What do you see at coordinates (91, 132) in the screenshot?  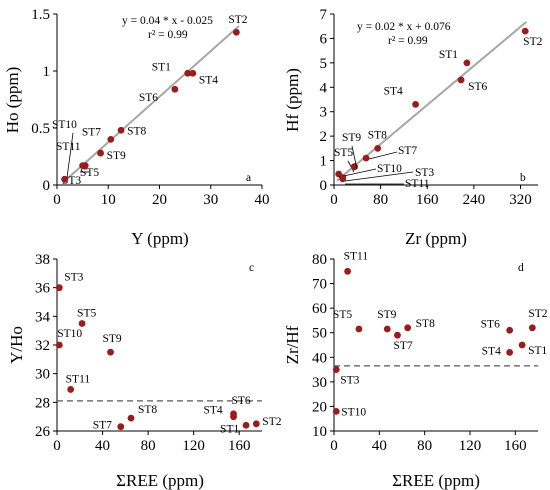 I see `point-label: ST7` at bounding box center [91, 132].